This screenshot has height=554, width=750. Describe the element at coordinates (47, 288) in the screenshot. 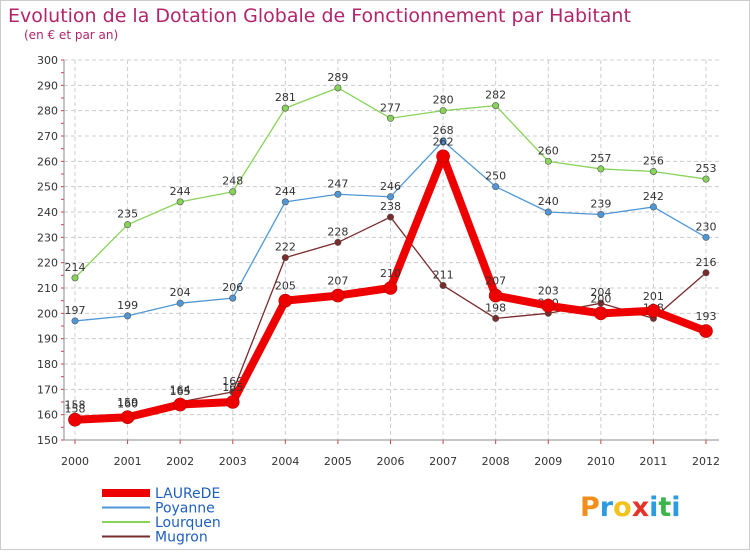

I see `y-tick-label: 210` at that location.